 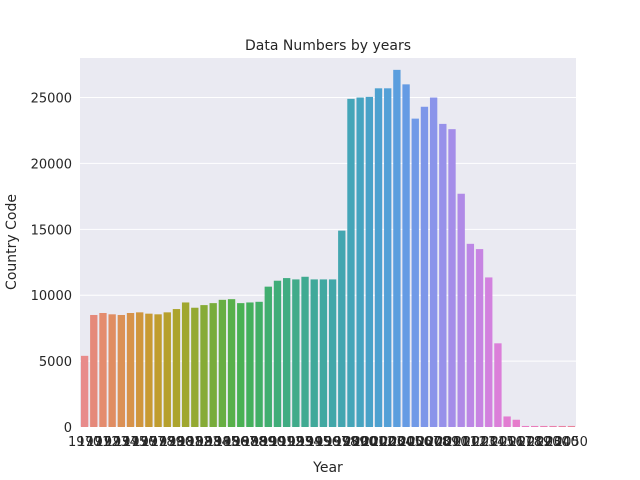 What do you see at coordinates (562, 426) in the screenshot?
I see `bar-2040` at bounding box center [562, 426].